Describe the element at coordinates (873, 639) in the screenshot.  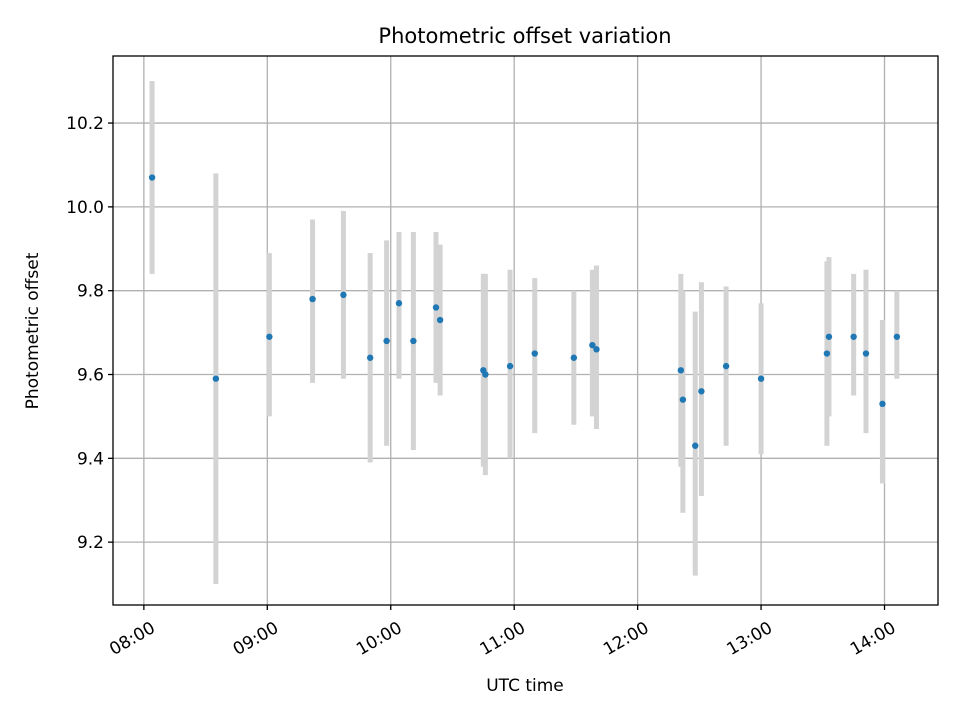
I see `x-tick-label: 14:00` at that location.